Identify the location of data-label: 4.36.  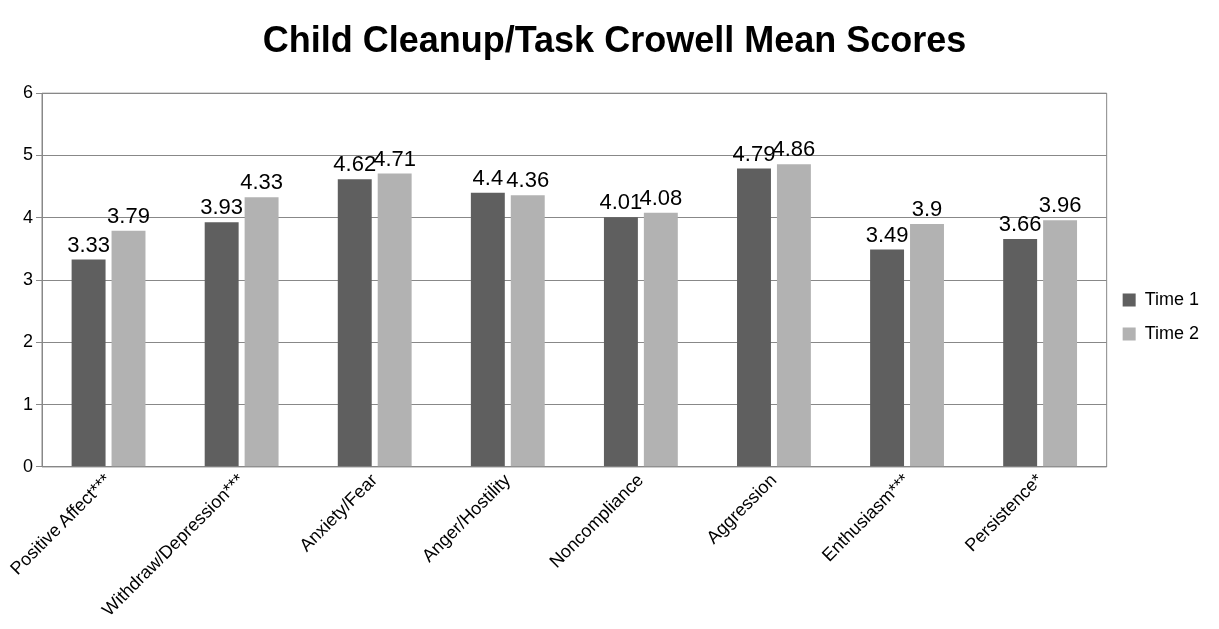
(528, 180).